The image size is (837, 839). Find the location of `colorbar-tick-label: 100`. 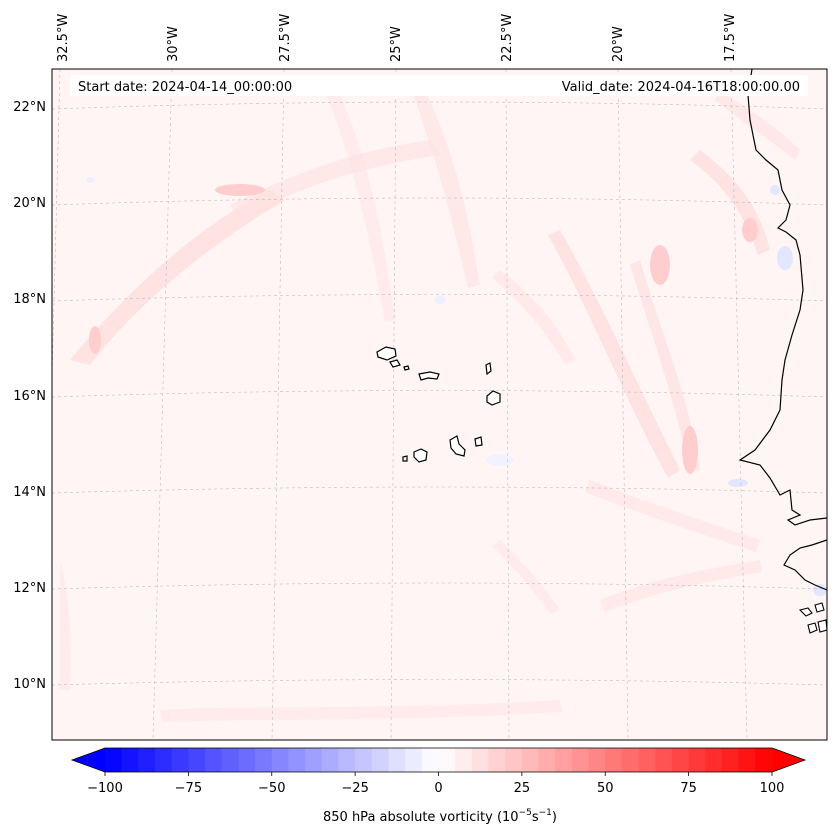

colorbar-tick-label: 100 is located at coordinates (772, 788).